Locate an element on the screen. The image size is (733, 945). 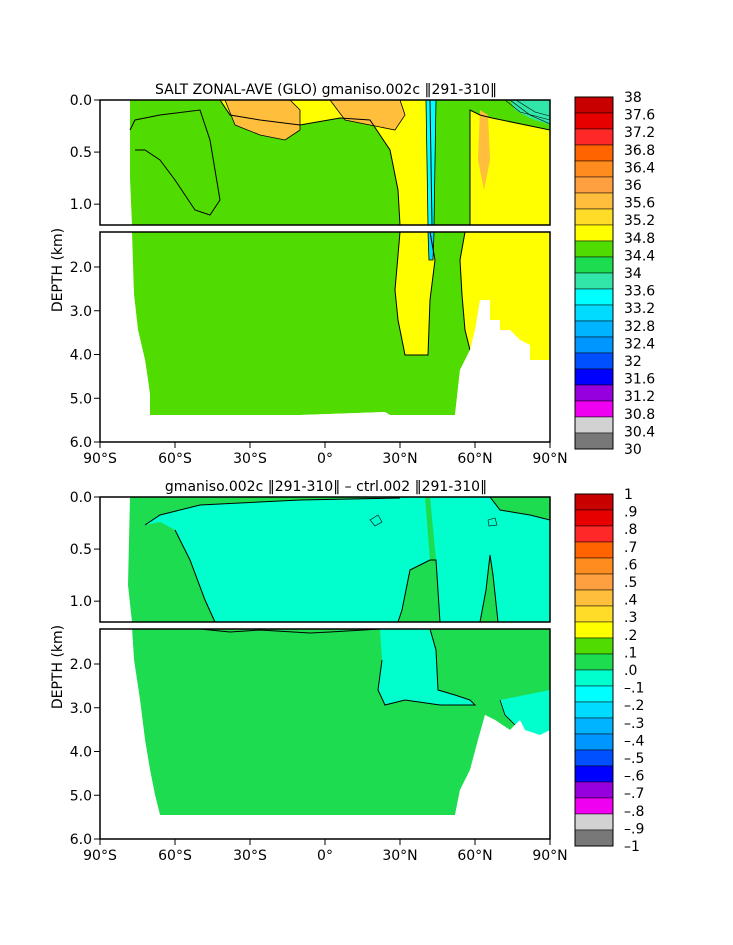
region-atlantic-yellow is located at coordinates (415, 293).